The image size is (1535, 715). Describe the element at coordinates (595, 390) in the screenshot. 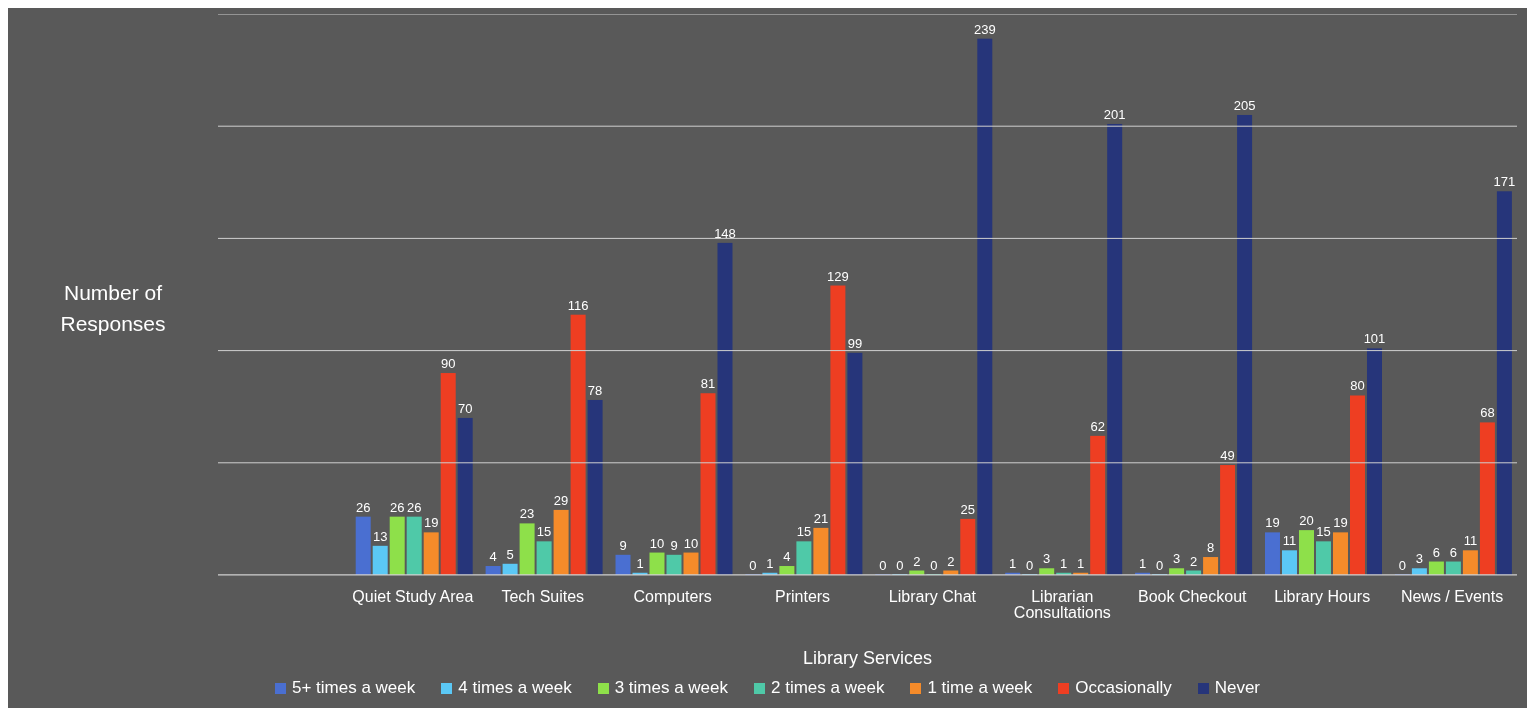

I see `data-label: 78` at that location.